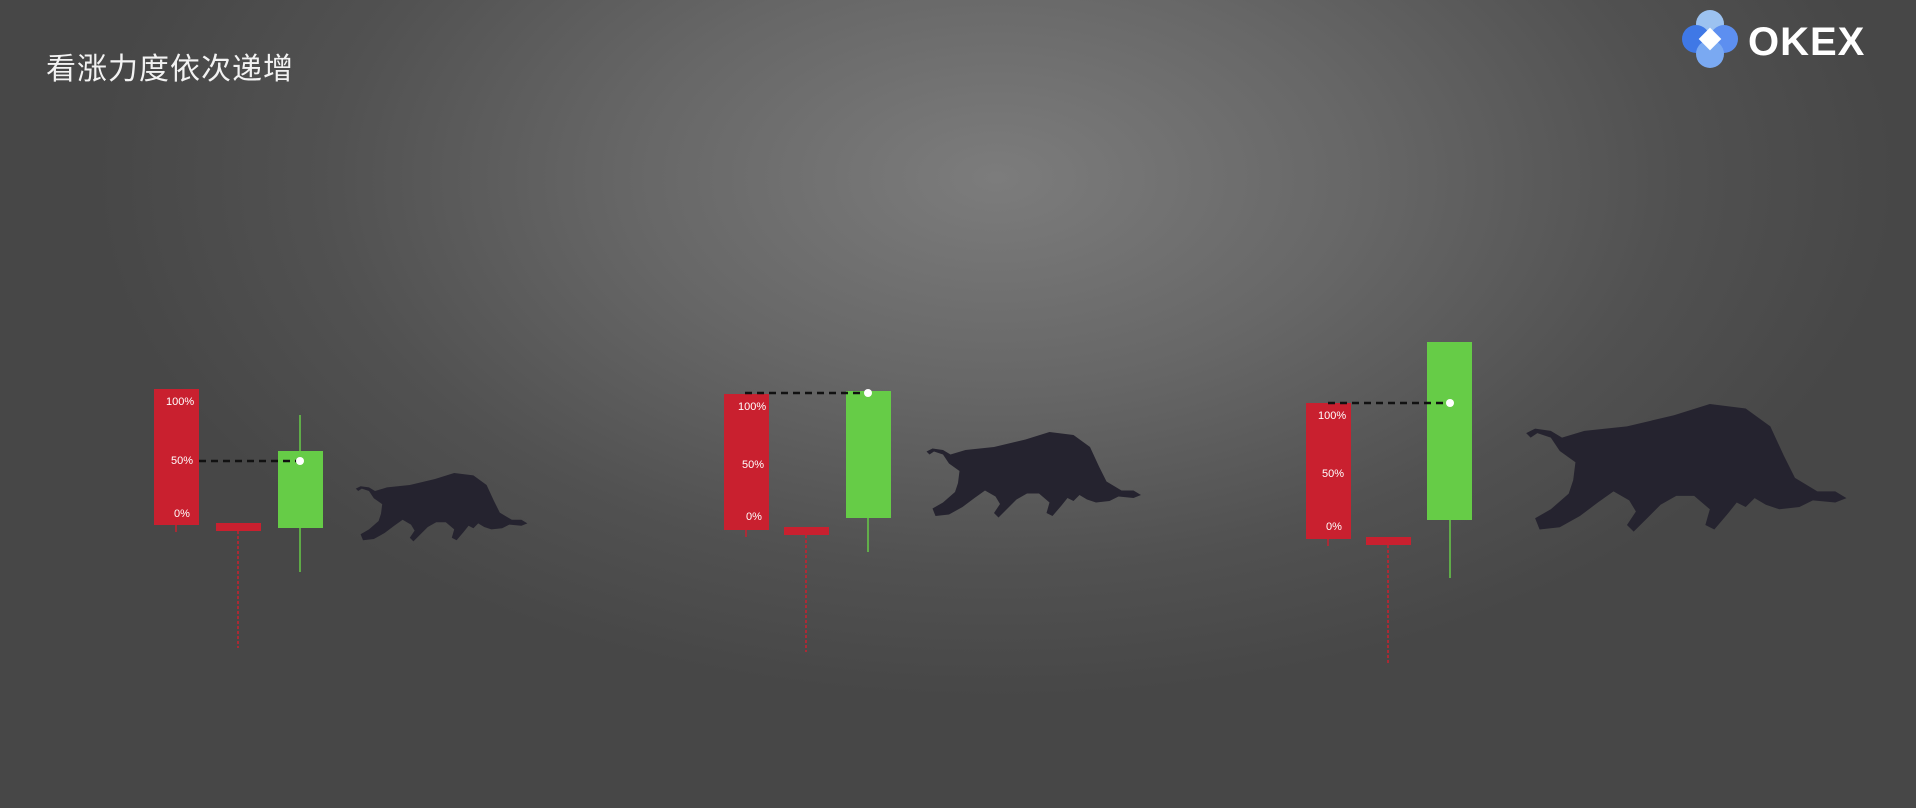  What do you see at coordinates (170, 69) in the screenshot?
I see `page-title: 看涨力度依次递增` at bounding box center [170, 69].